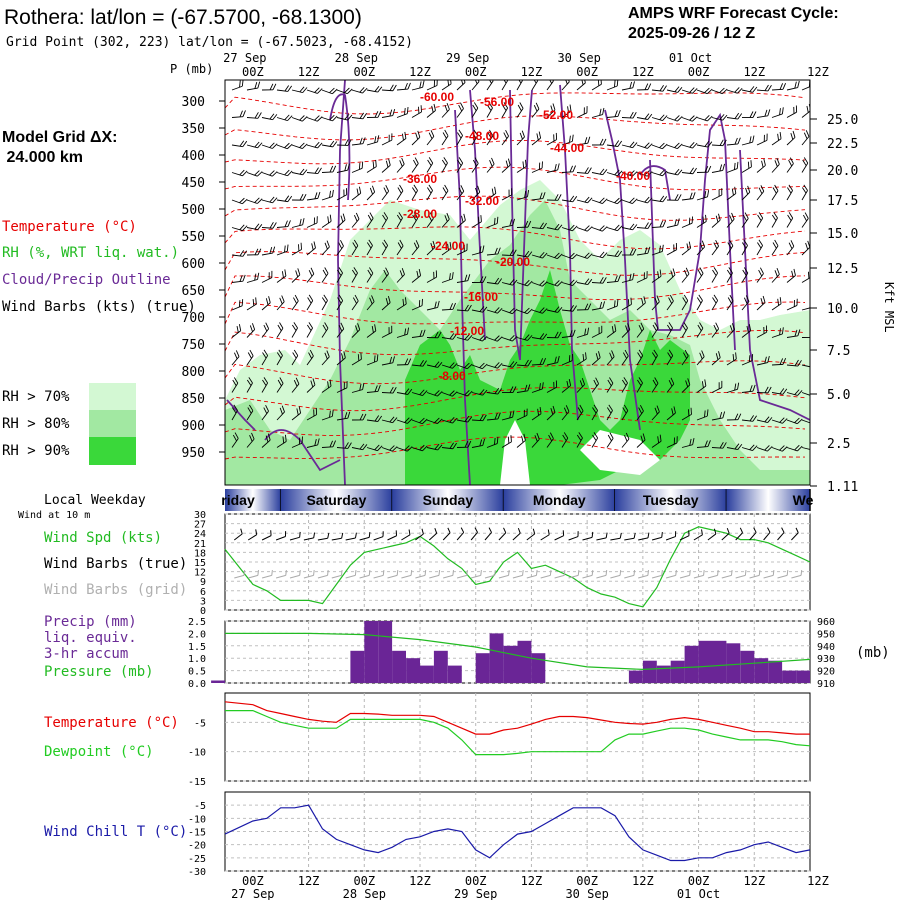 This screenshot has height=900, width=900. I want to click on windchill-panel: -5 -10 -15 -20 -25 -30, so click(499, 834).